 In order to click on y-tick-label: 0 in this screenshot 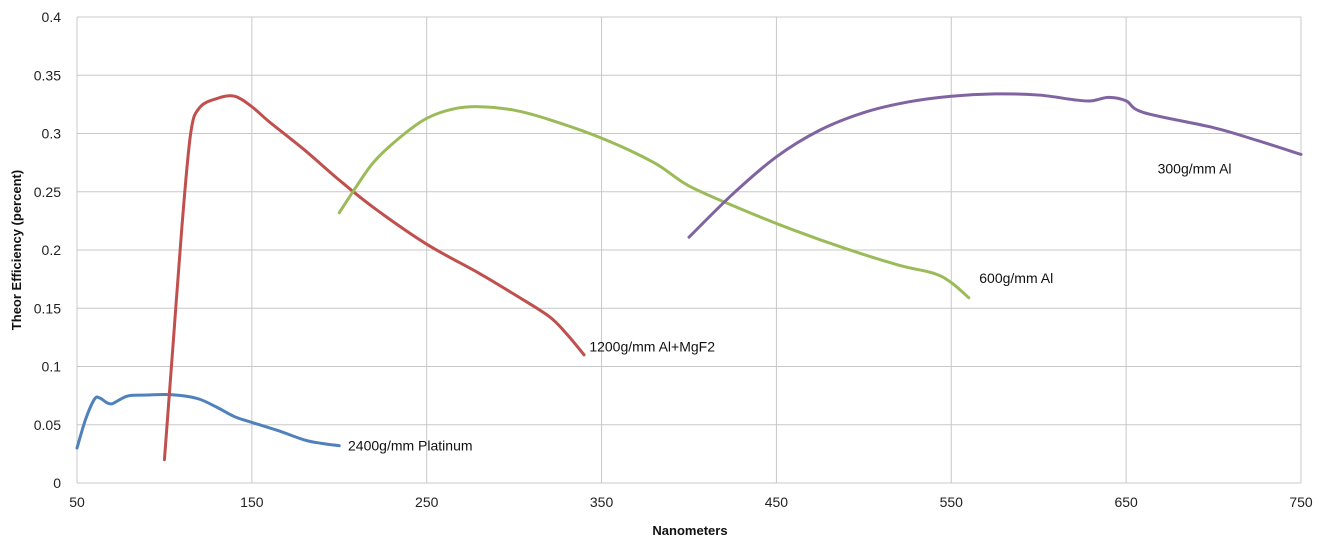, I will do `click(57, 483)`.